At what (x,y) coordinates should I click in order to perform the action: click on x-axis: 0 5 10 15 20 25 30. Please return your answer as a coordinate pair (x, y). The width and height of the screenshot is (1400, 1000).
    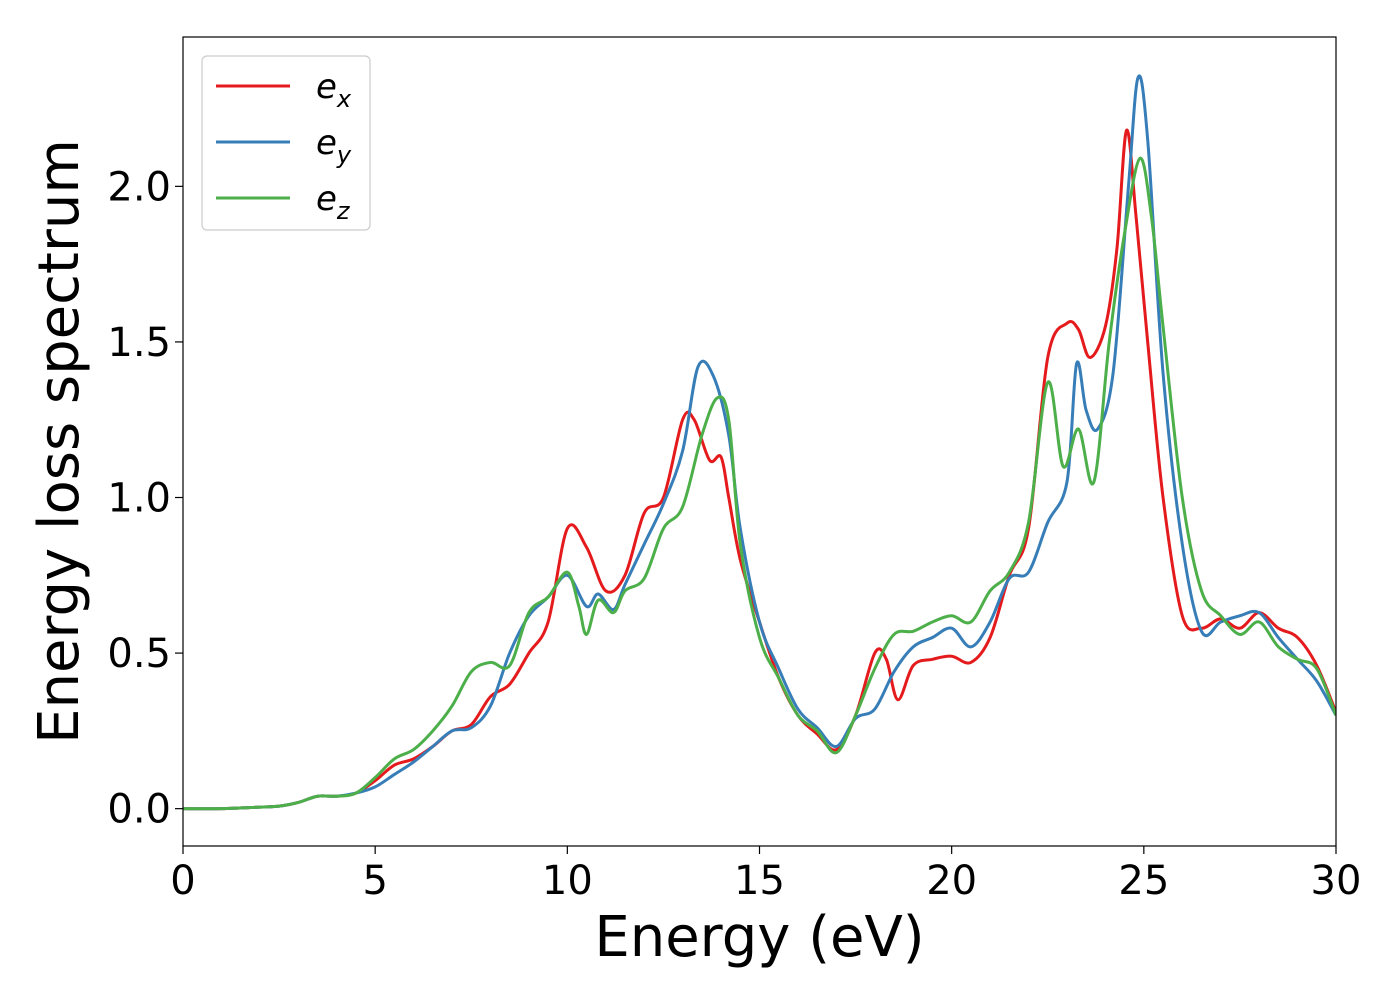
    Looking at the image, I should click on (765, 875).